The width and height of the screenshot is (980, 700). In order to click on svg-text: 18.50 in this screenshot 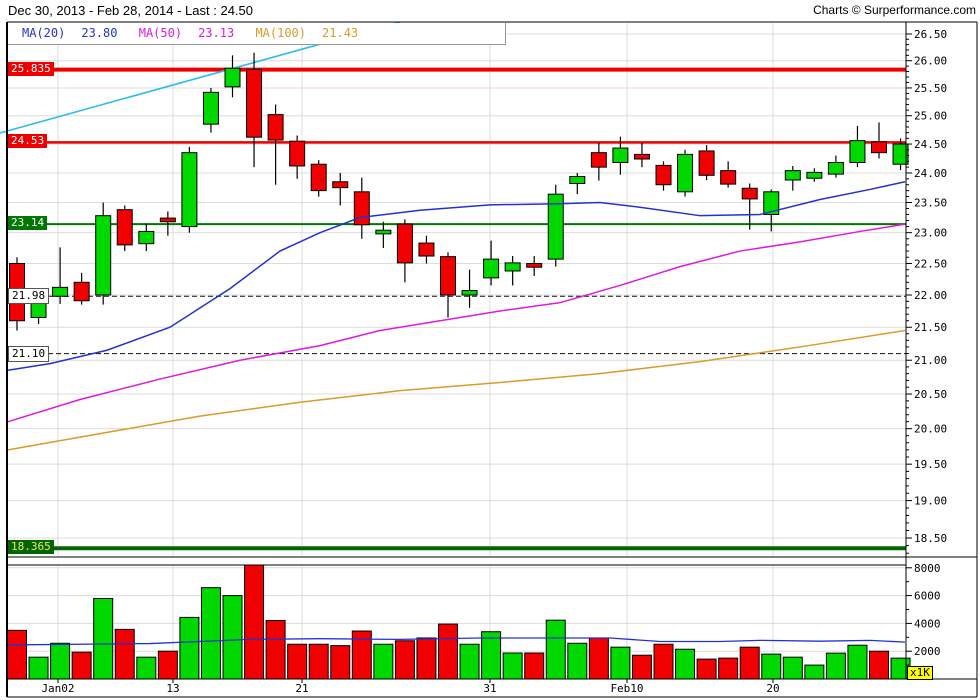, I will do `click(930, 538)`.